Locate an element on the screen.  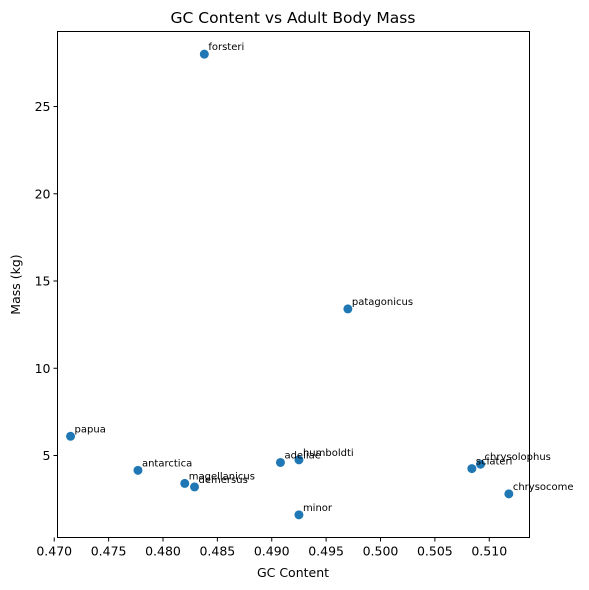
y-axis: 5 10 15 20 25 is located at coordinates (46, 281).